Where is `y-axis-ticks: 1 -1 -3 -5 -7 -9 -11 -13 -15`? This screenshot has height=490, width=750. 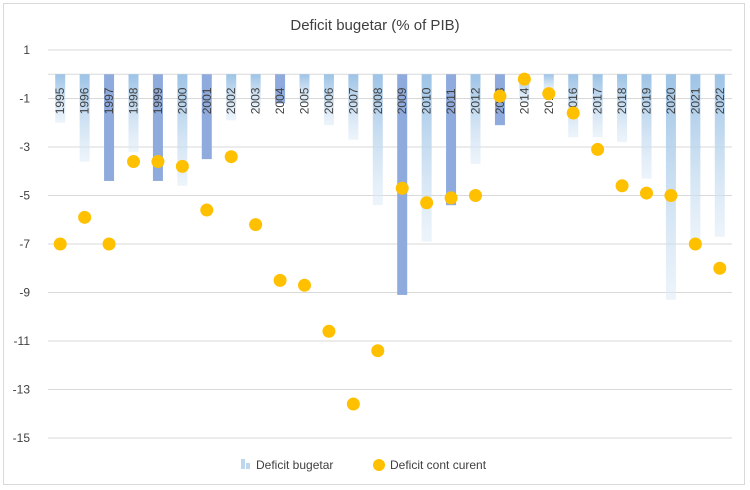
y-axis-ticks: 1 -1 -3 -5 -7 -9 -11 -13 -15 is located at coordinates (22, 244).